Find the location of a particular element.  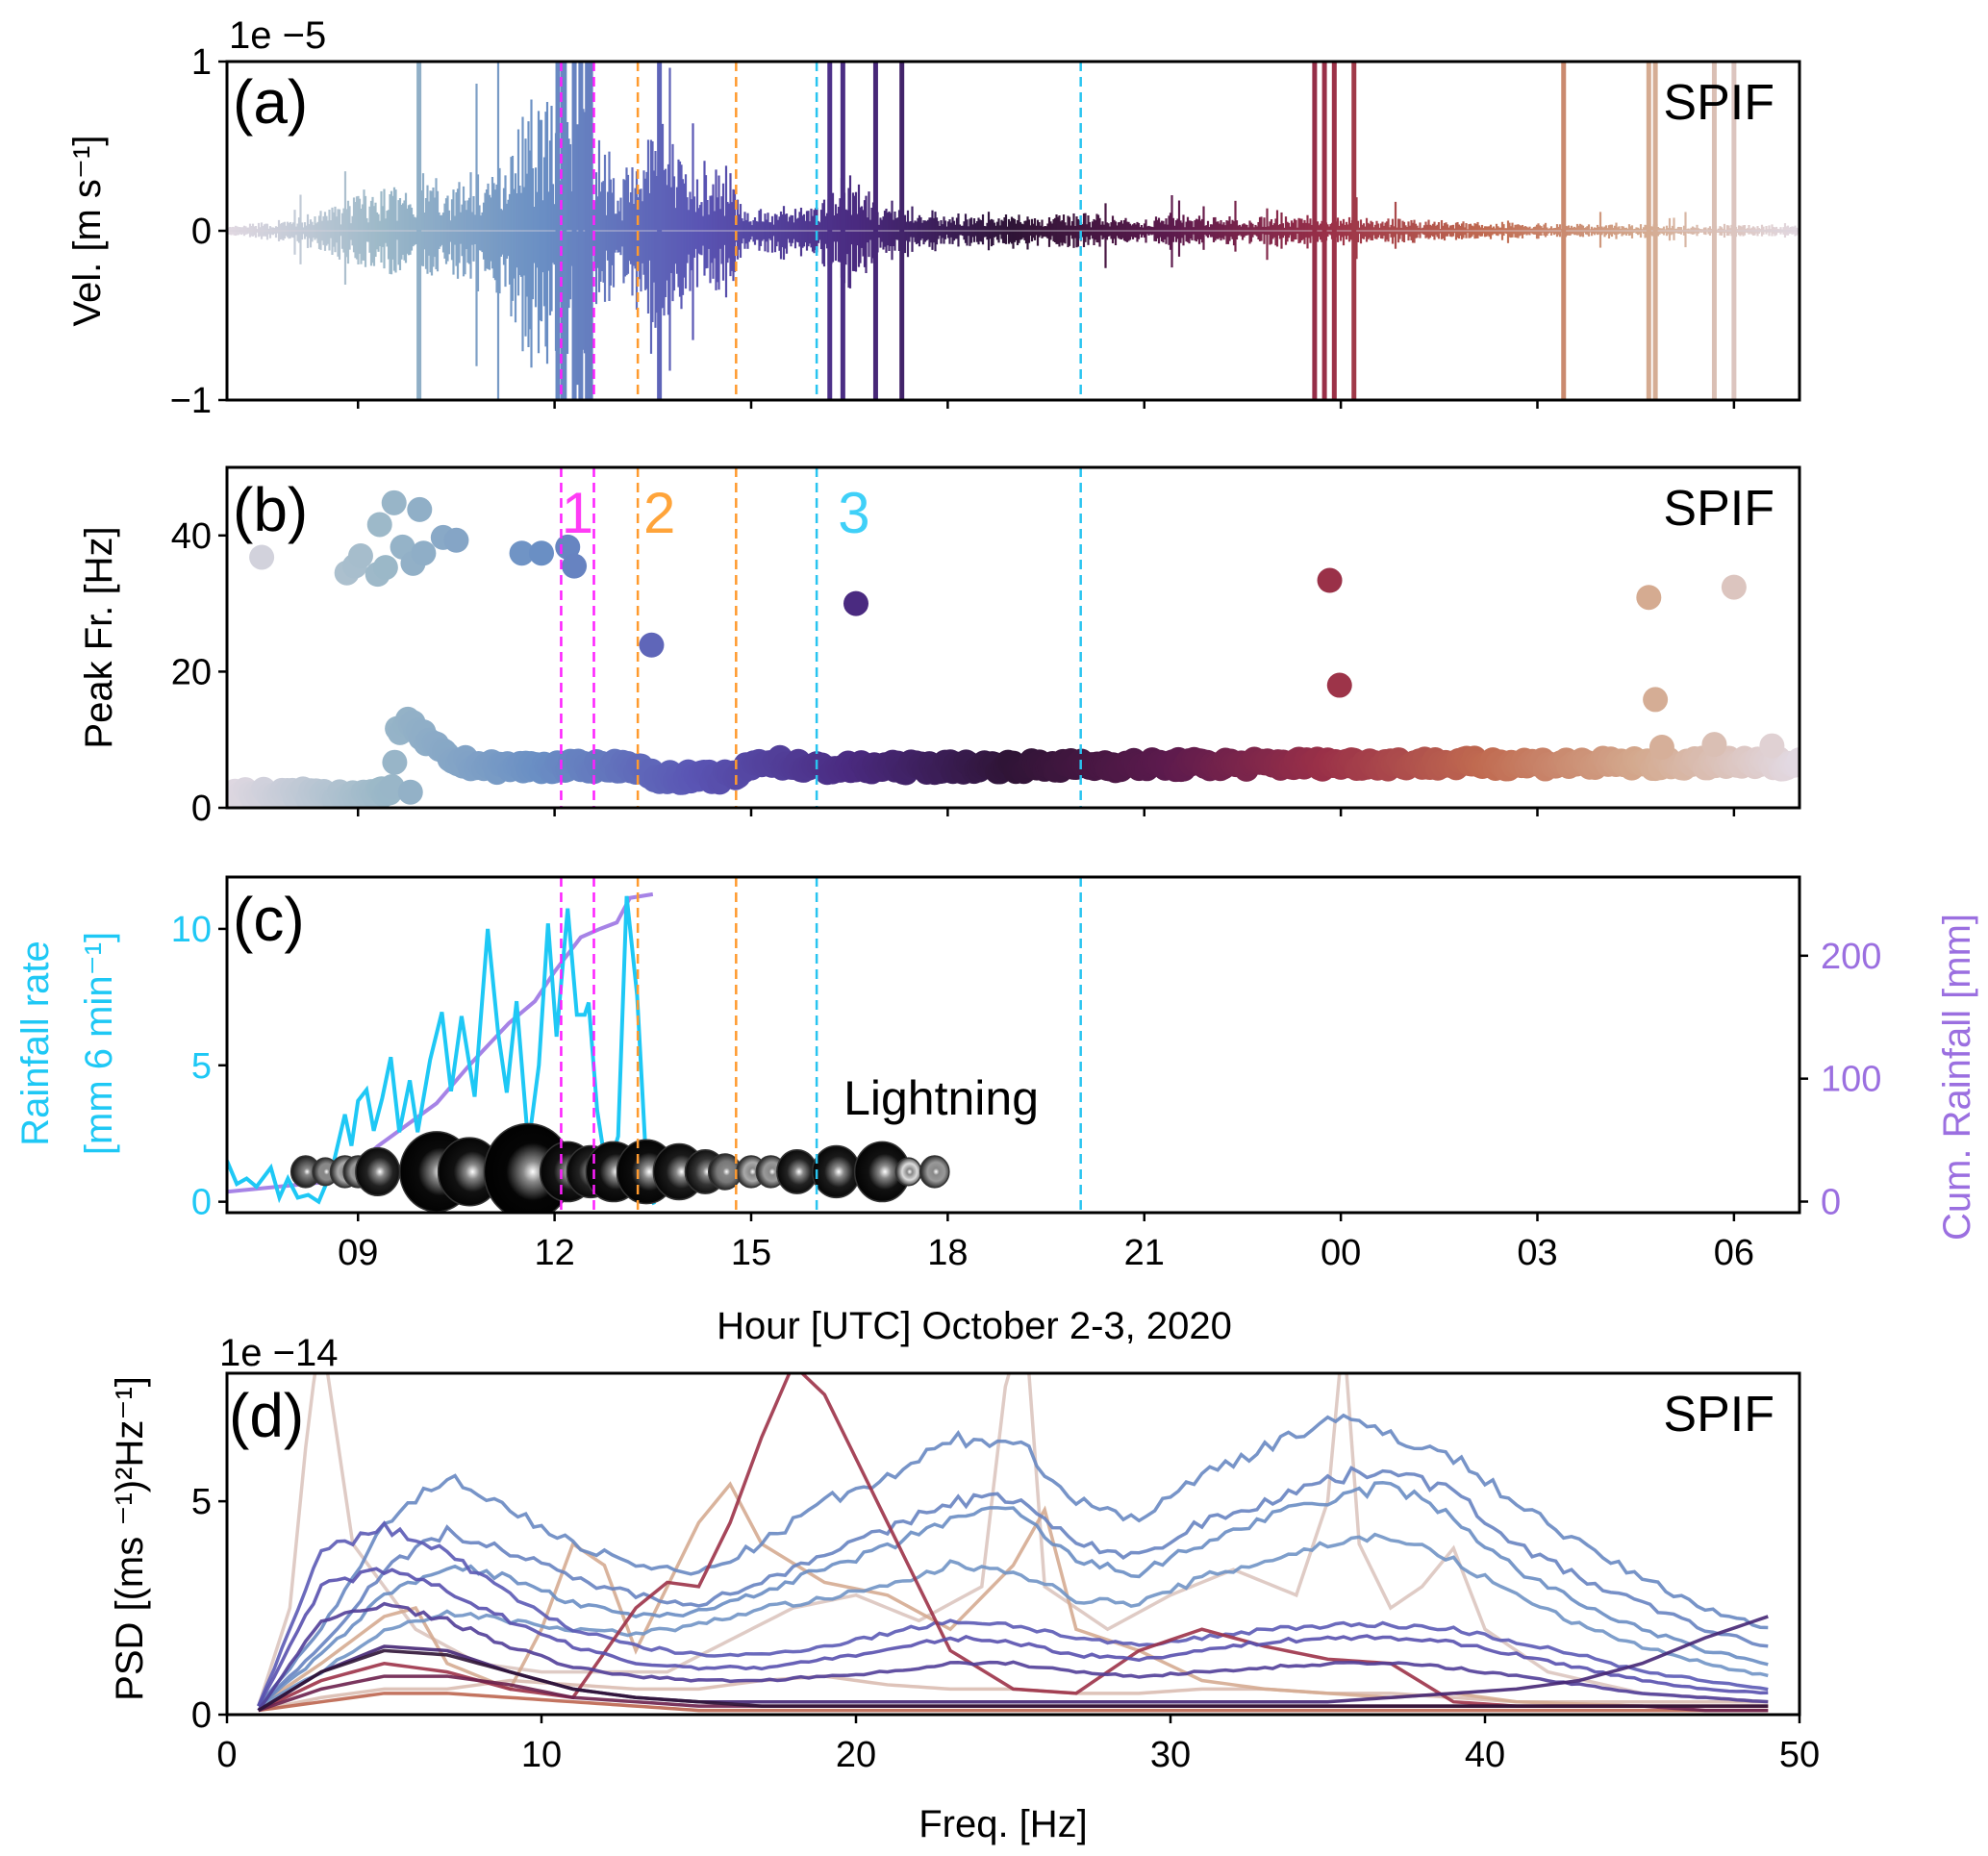

panel-a-offset-label: 1e −5 is located at coordinates (277, 35).